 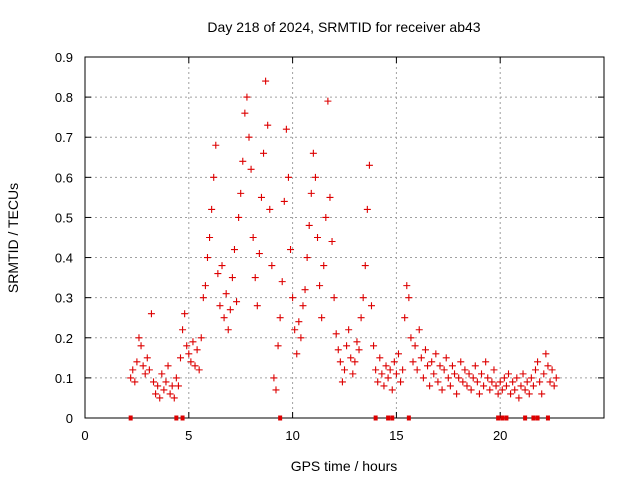 I want to click on x-tick-label: 0, so click(x=84, y=435).